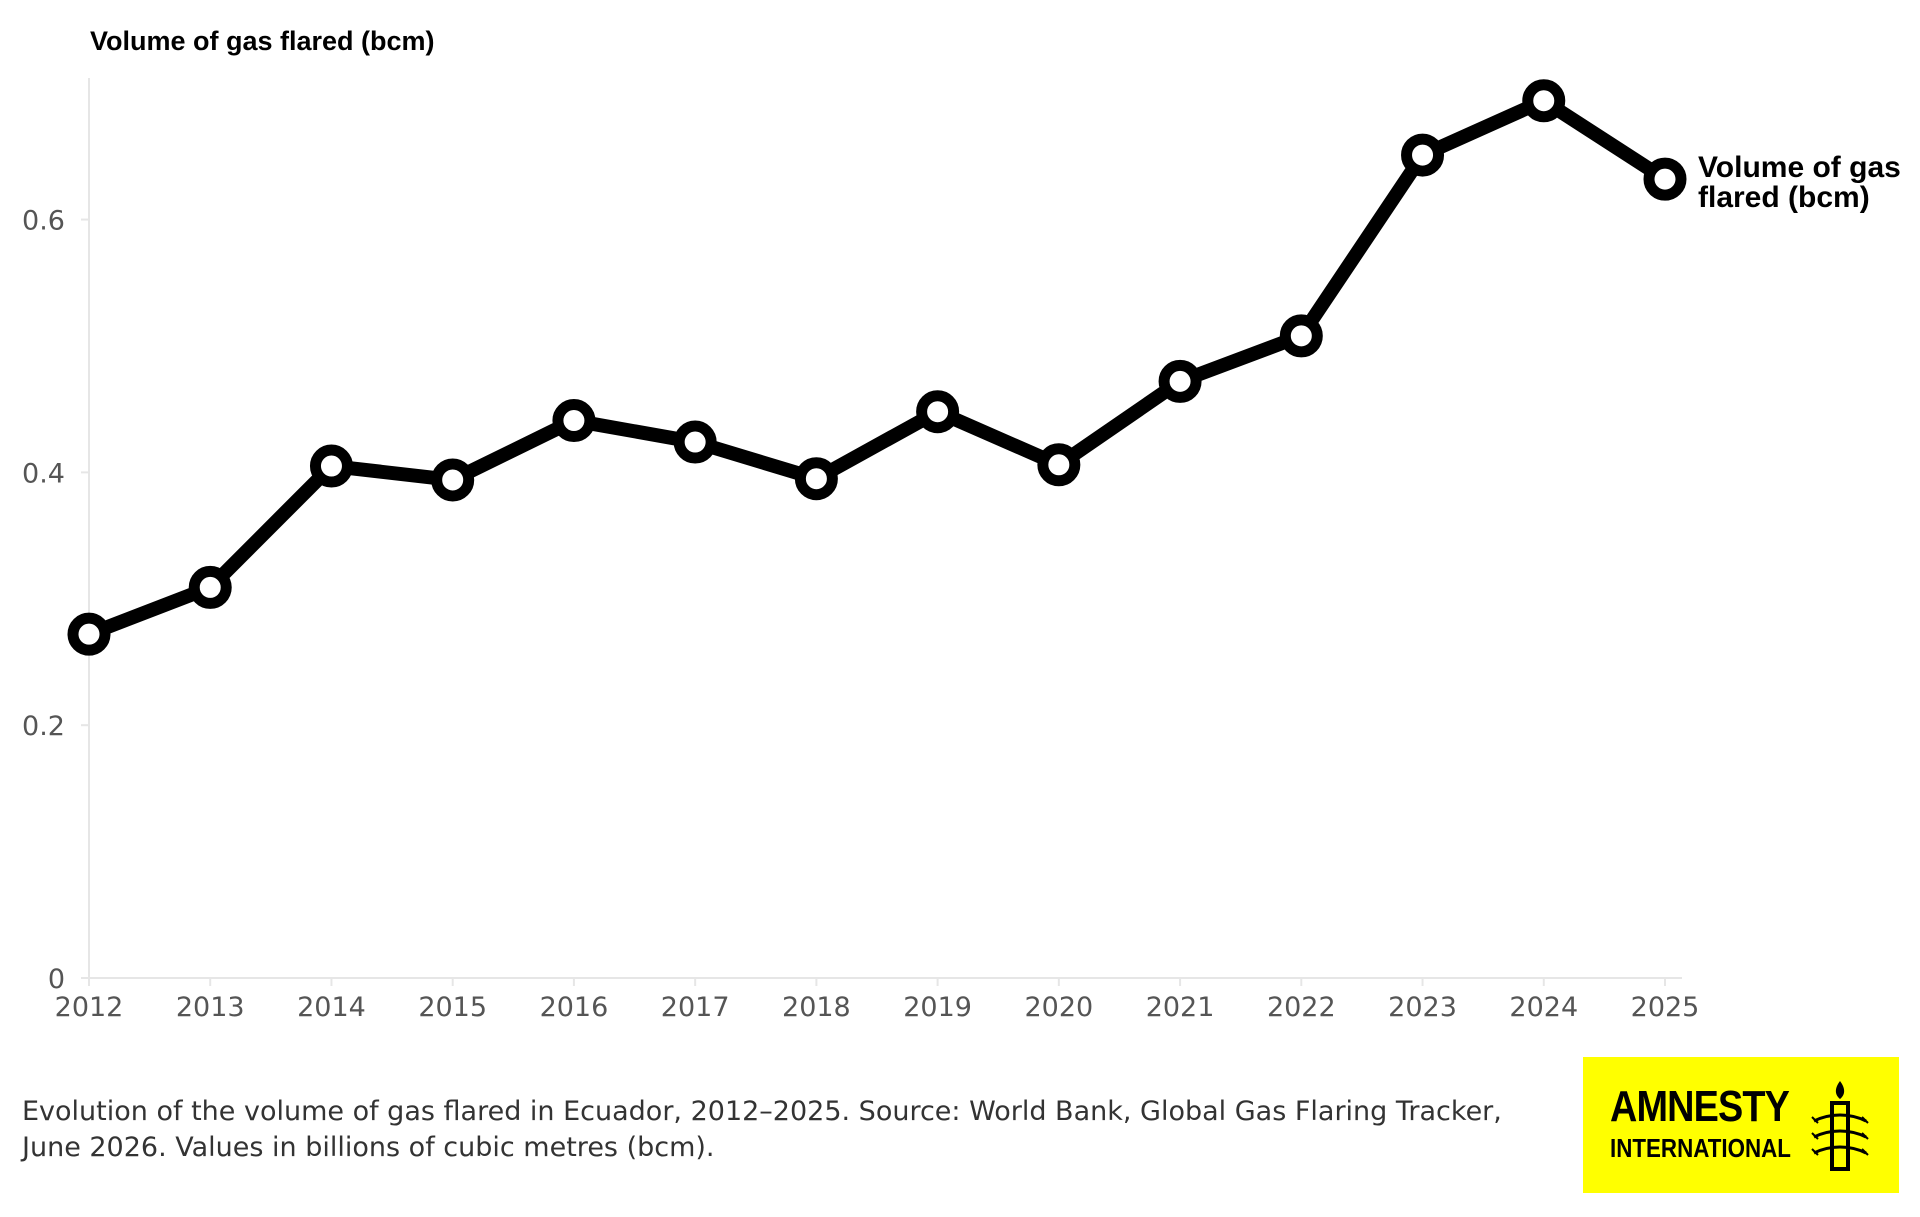 The height and width of the screenshot is (1217, 1920). What do you see at coordinates (574, 1007) in the screenshot?
I see `x-tick-label: 2016` at bounding box center [574, 1007].